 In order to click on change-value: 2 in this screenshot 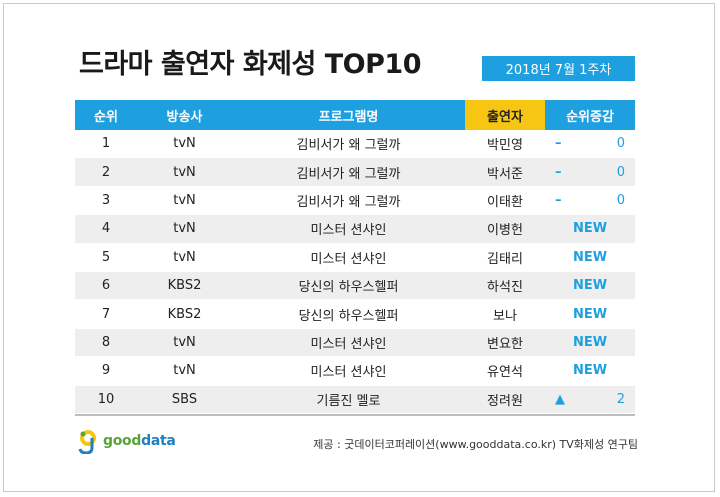, I will do `click(620, 399)`.